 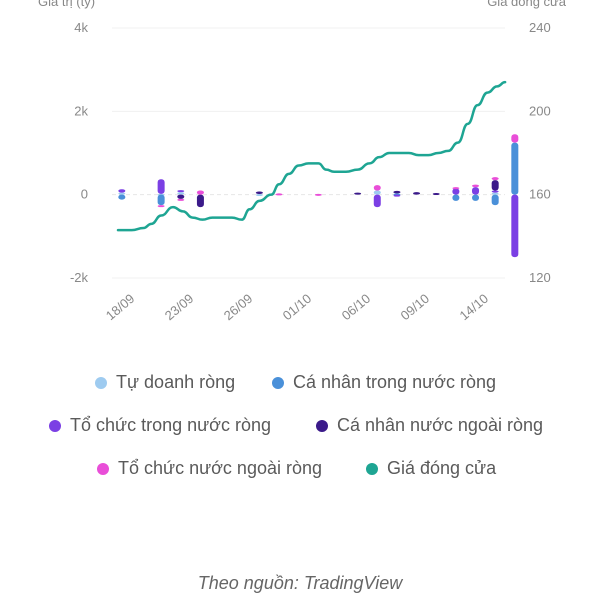 What do you see at coordinates (527, 142) in the screenshot?
I see `right-axis: Giá đóng cửa 240 200 160 120` at bounding box center [527, 142].